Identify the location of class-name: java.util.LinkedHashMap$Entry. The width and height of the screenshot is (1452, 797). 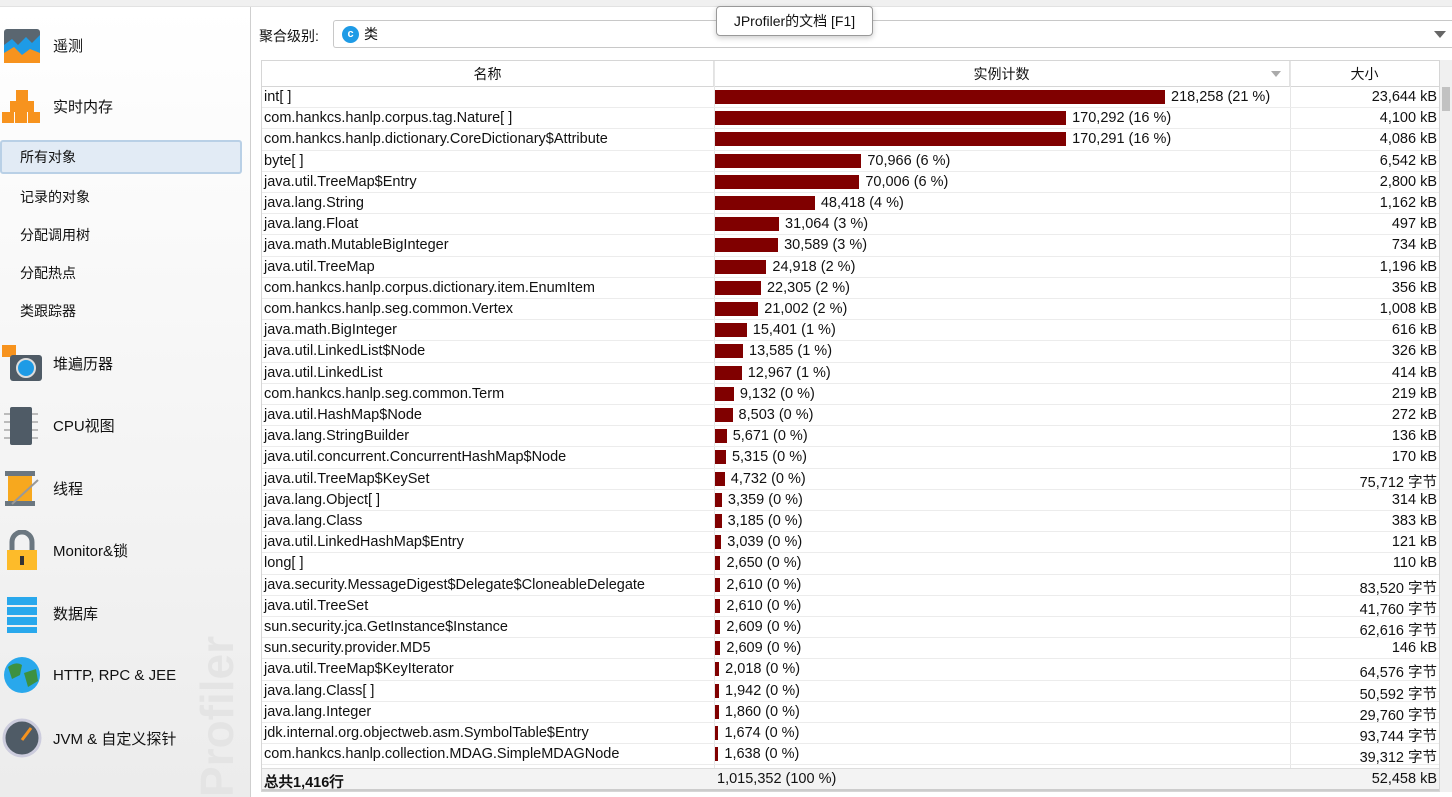
(364, 542).